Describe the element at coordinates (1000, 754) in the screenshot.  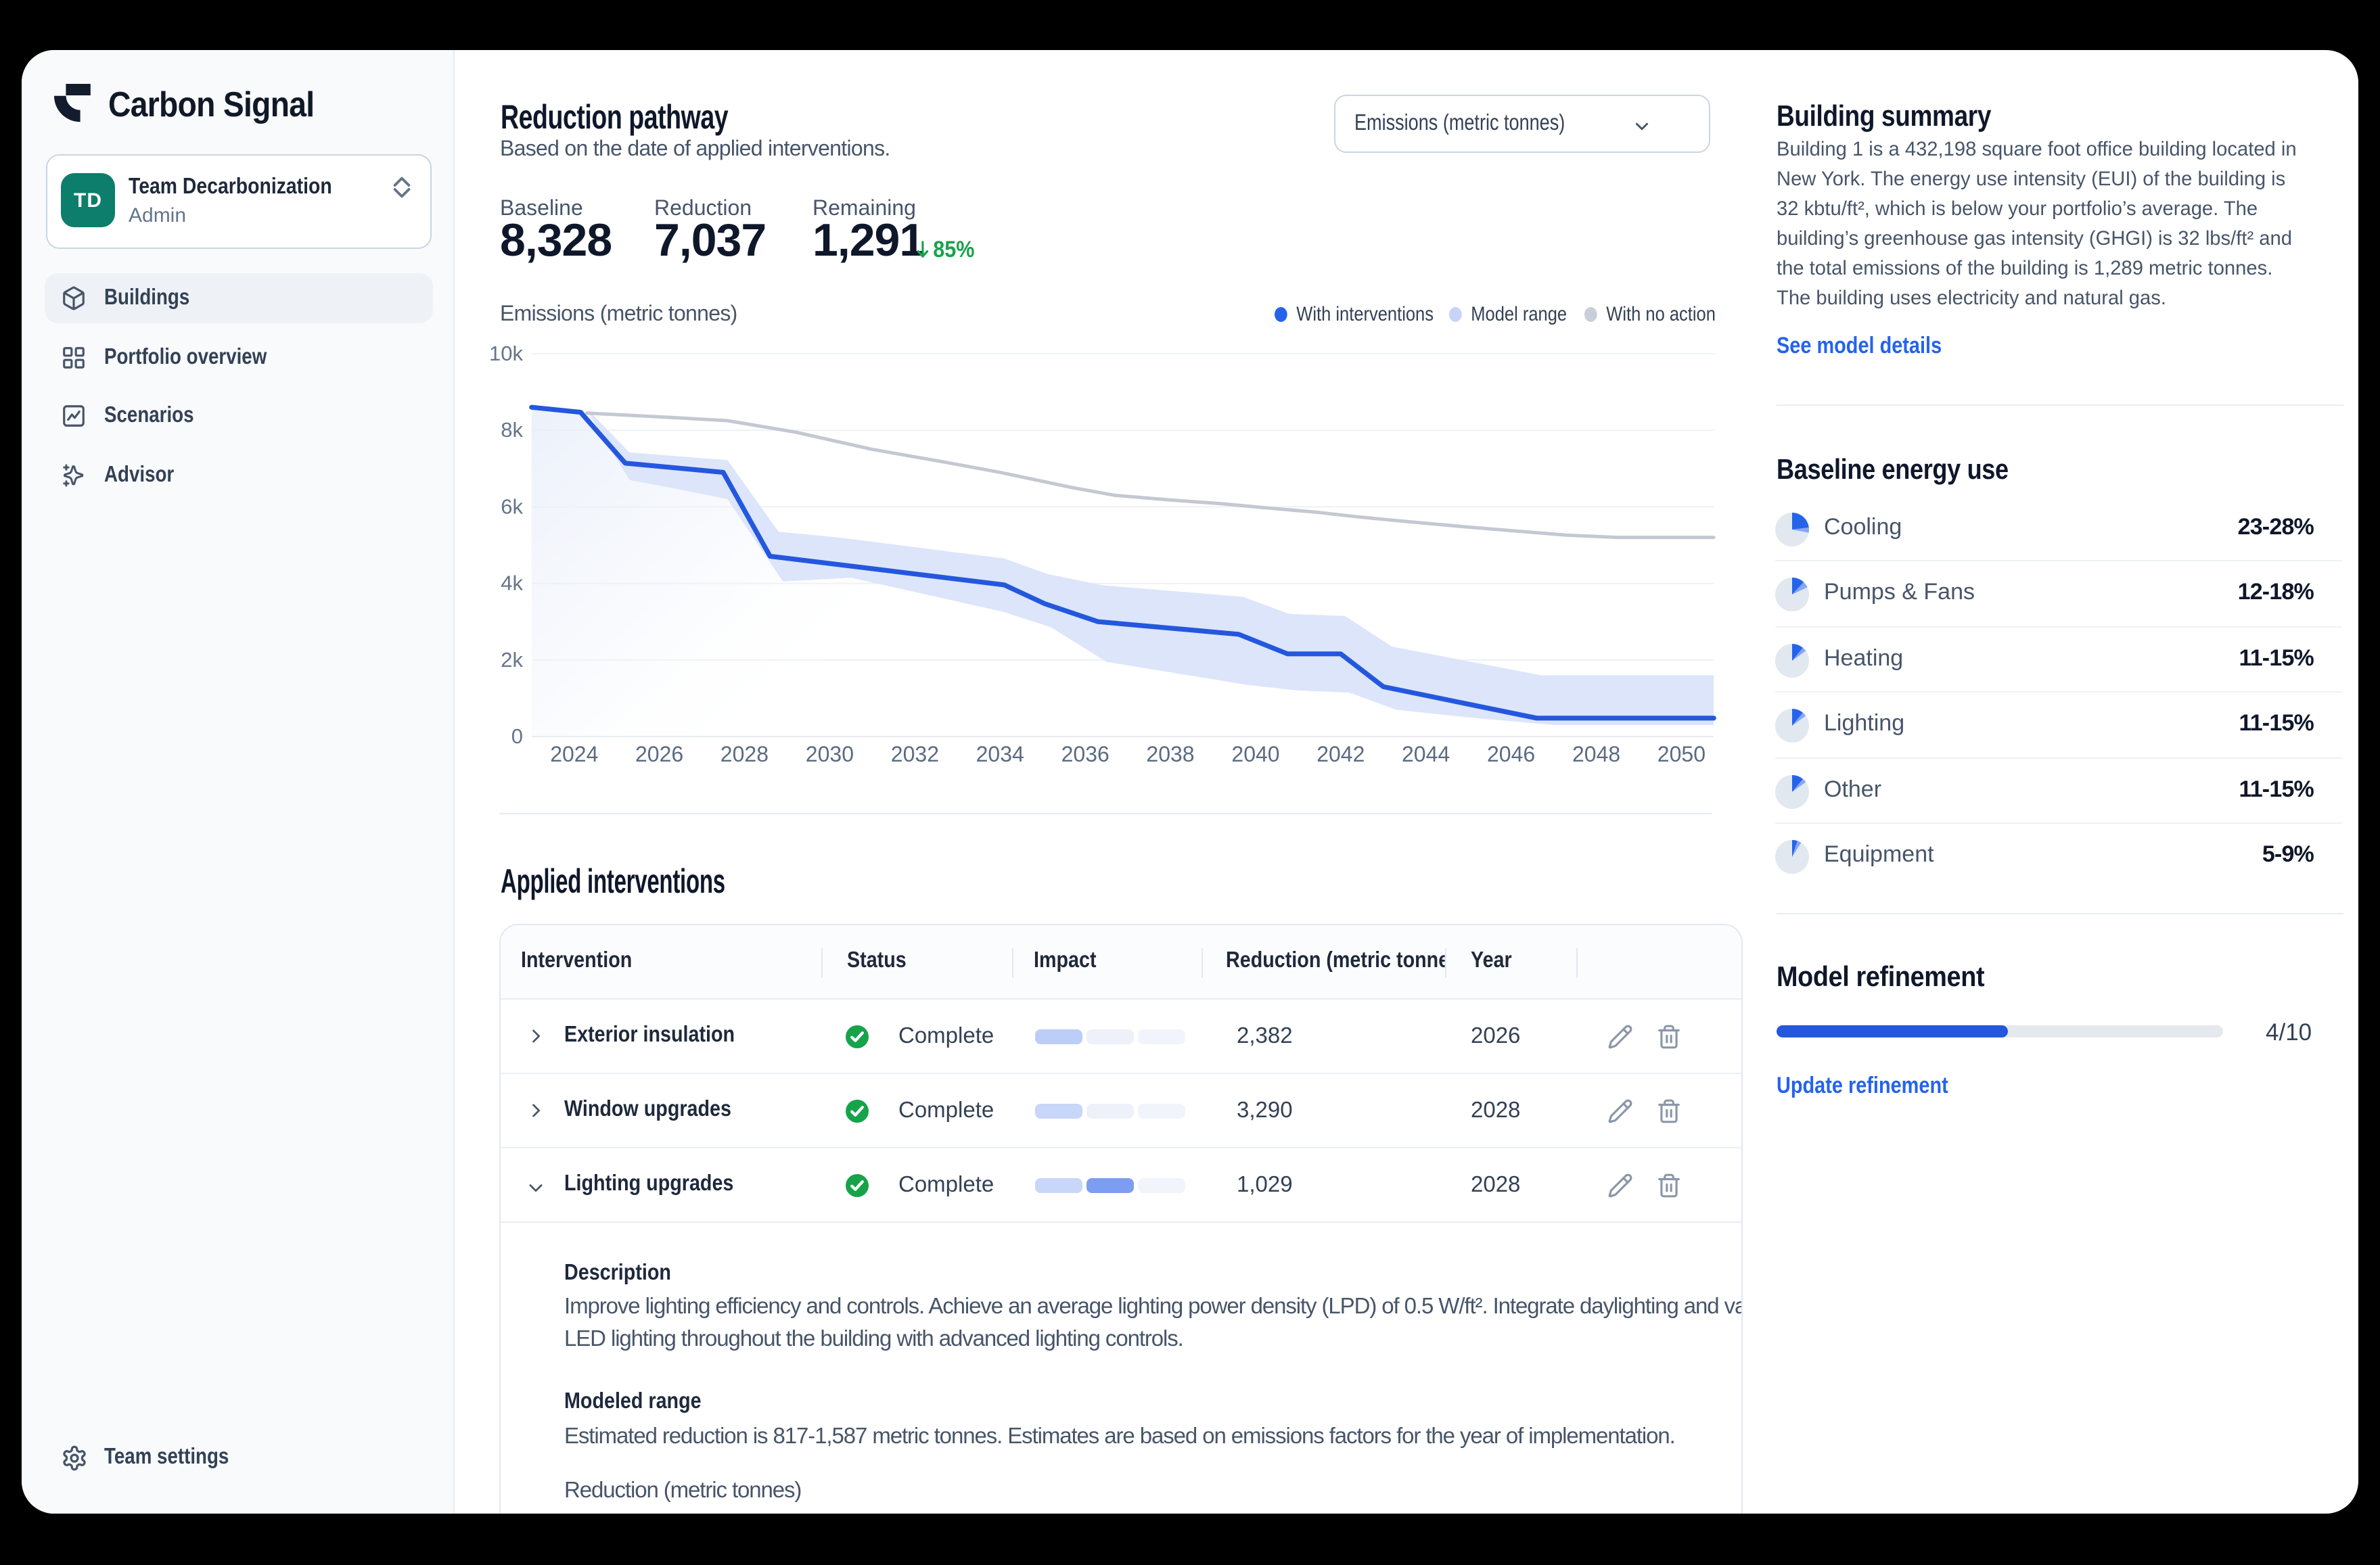
I see `svg-text: 2034` at that location.